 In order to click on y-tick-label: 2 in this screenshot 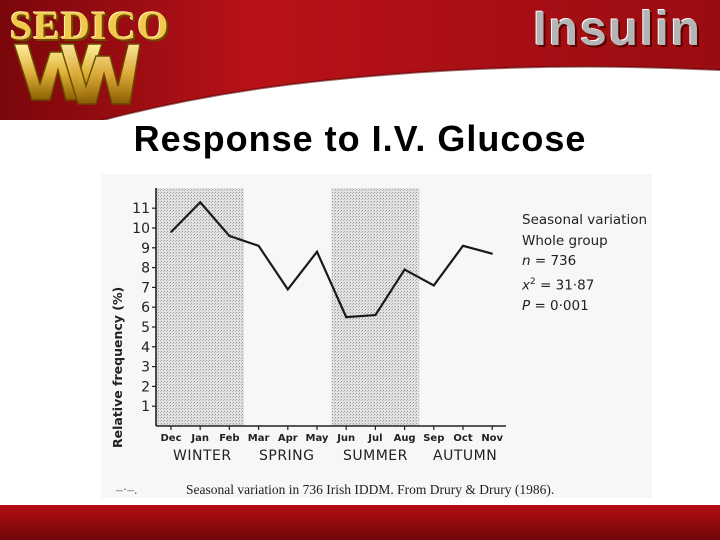, I will do `click(145, 387)`.